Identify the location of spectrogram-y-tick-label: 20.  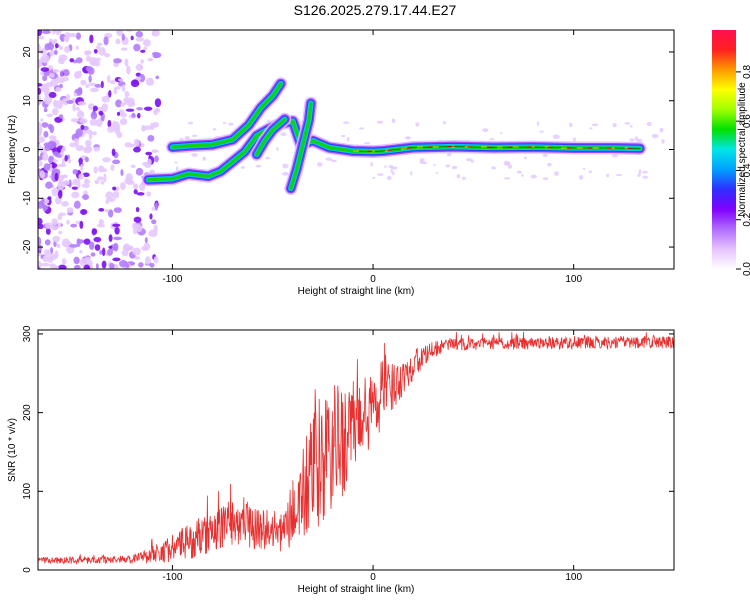
(27, 52).